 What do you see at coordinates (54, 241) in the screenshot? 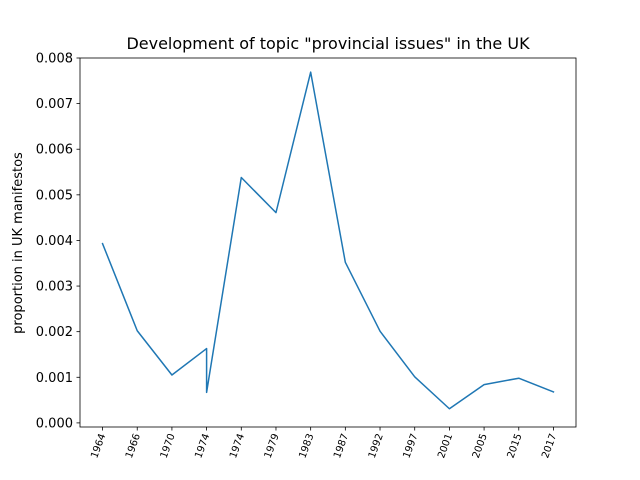
I see `y-tick-label: 0.004` at bounding box center [54, 241].